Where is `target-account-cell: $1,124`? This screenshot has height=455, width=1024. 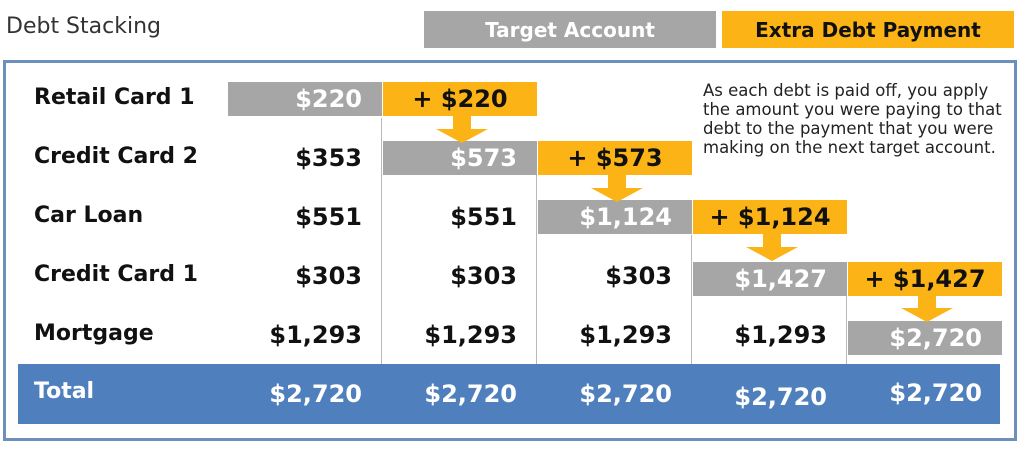 target-account-cell: $1,124 is located at coordinates (615, 217).